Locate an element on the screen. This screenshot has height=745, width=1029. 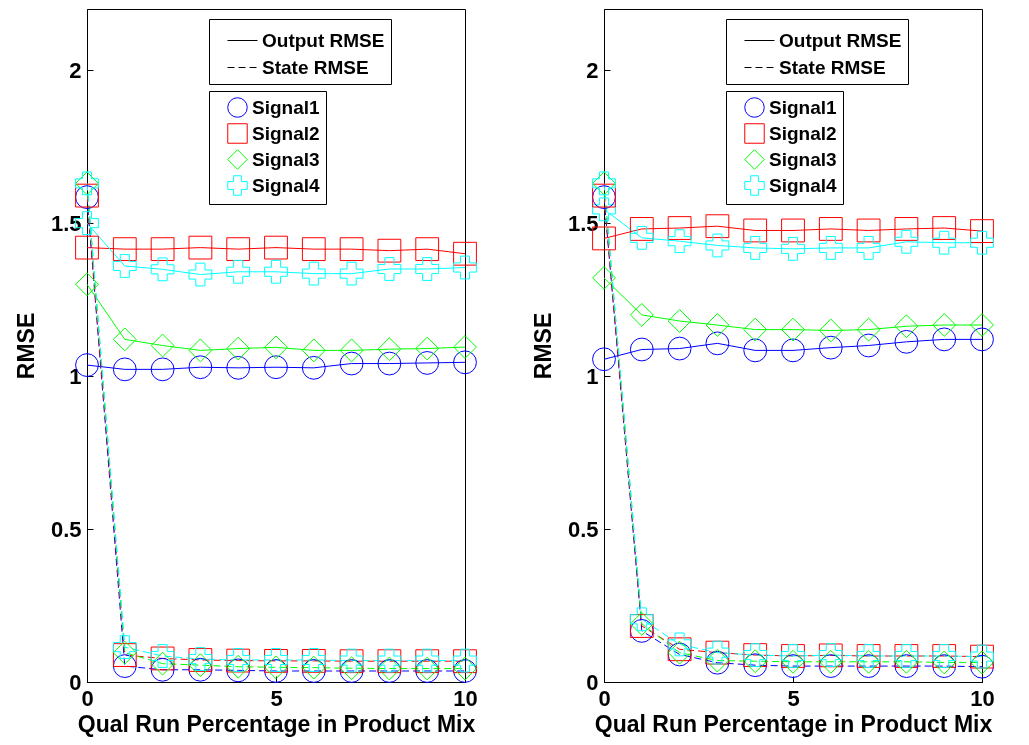
x-tick-label: 10 is located at coordinates (982, 698).